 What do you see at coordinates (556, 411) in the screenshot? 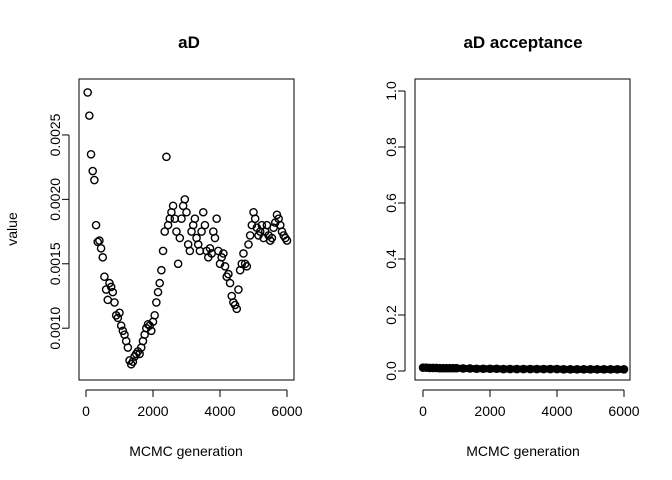
I see `panel-aD-acceptance-x-tick-label: 4000` at bounding box center [556, 411].